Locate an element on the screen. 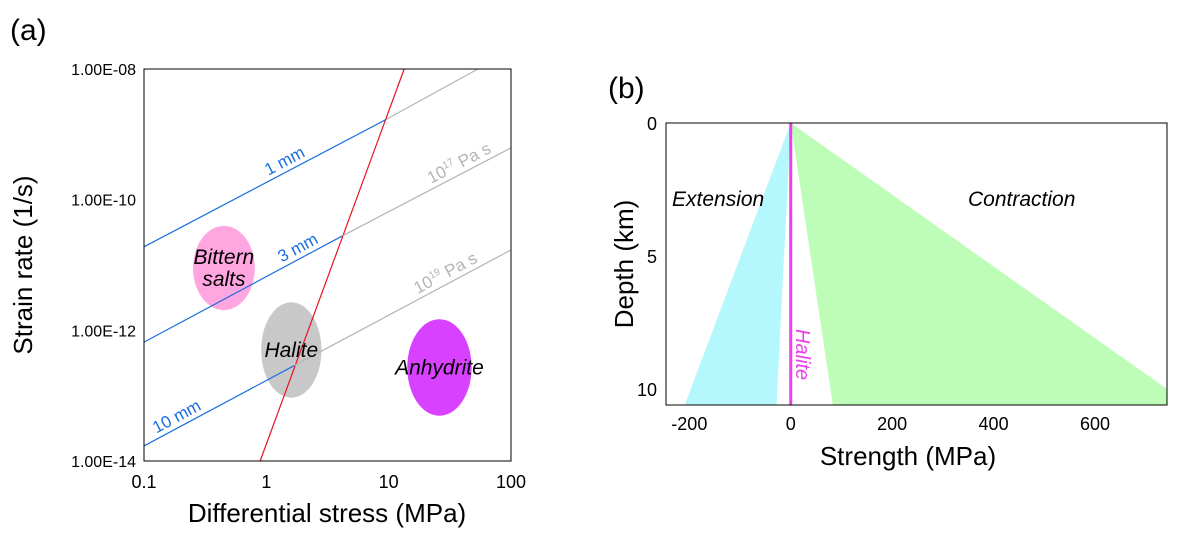  panel-a-x-ticks: 0.1 1 10 100 is located at coordinates (328, 482).